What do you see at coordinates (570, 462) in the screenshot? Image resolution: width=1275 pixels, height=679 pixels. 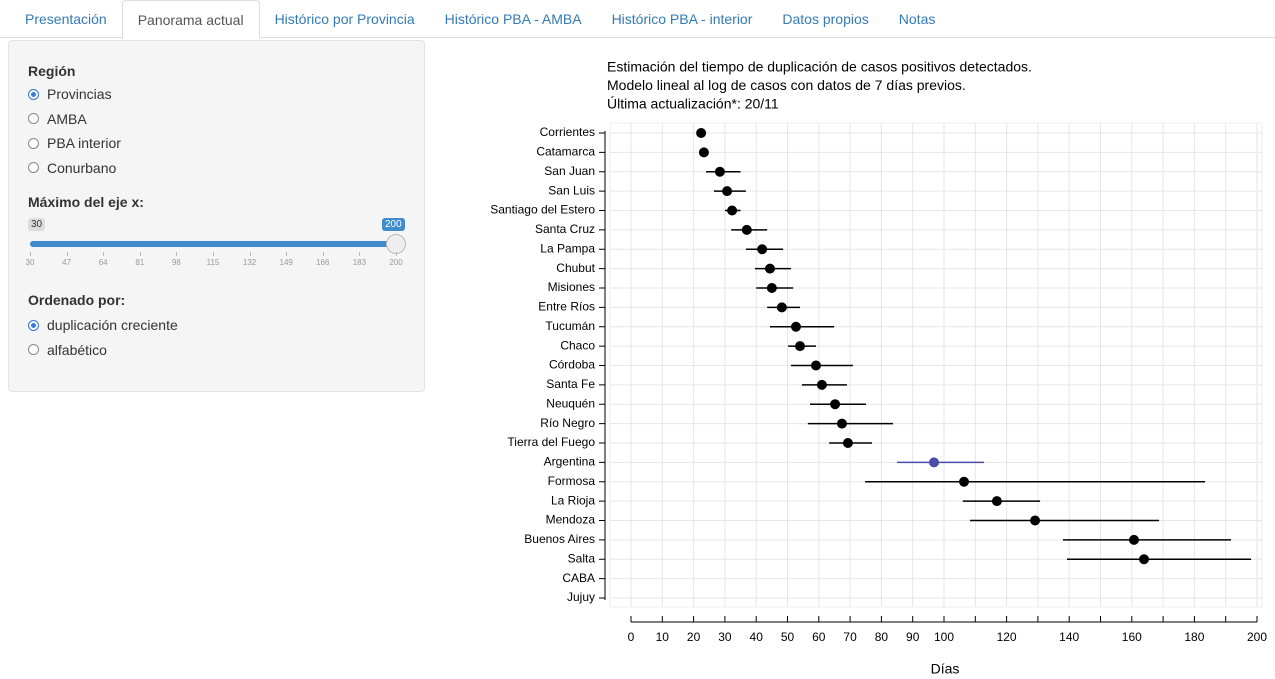 I see `y-tick-label: Argentina` at bounding box center [570, 462].